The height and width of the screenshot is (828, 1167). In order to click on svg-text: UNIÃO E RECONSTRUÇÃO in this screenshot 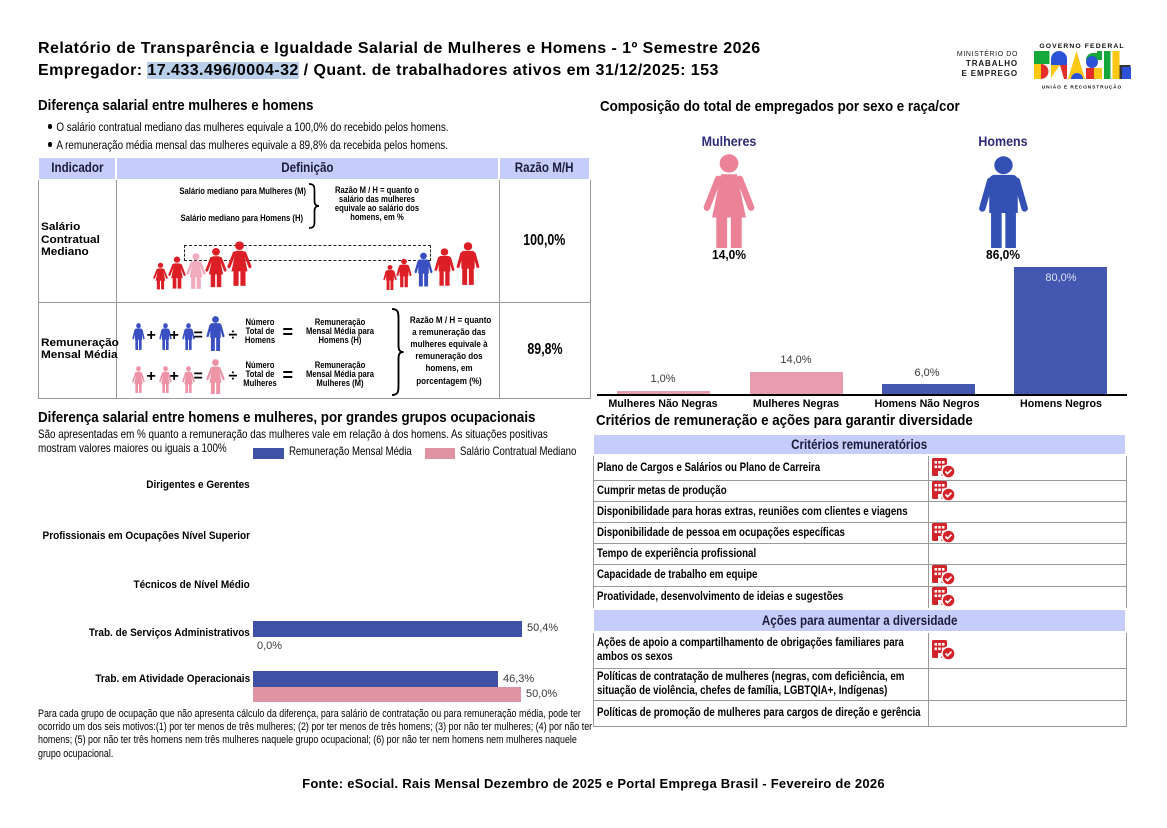, I will do `click(1082, 87)`.